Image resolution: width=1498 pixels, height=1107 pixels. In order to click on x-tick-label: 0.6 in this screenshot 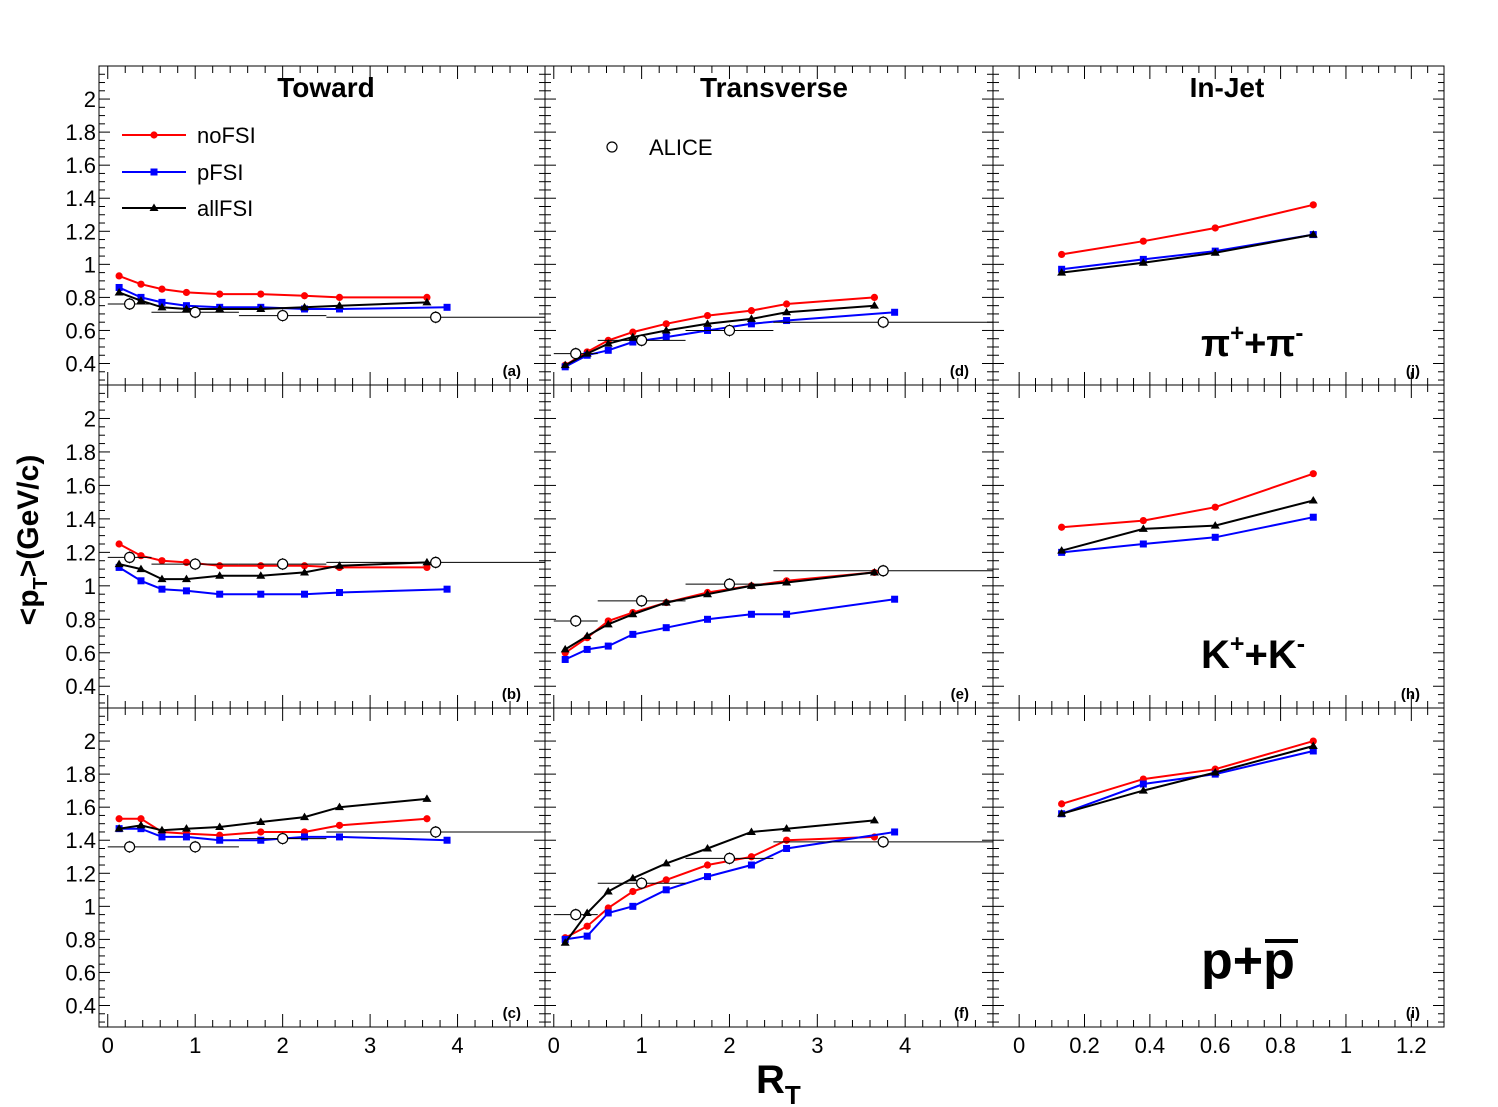, I will do `click(1215, 1045)`.